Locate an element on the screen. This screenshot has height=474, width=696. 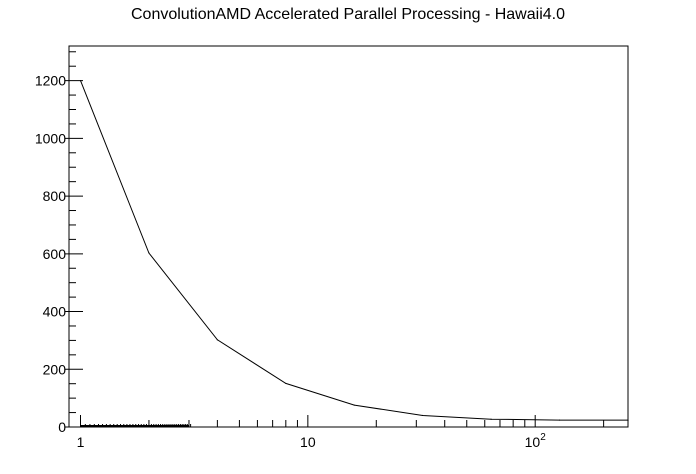
y-tick-label: 1000 is located at coordinates (50, 138).